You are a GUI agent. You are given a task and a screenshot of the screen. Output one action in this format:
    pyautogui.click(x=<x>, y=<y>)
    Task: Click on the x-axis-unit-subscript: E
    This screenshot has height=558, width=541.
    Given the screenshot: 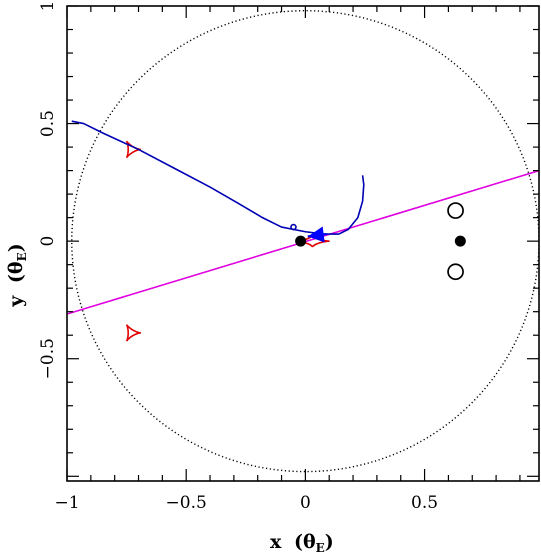 What is the action you would take?
    pyautogui.click(x=320, y=548)
    